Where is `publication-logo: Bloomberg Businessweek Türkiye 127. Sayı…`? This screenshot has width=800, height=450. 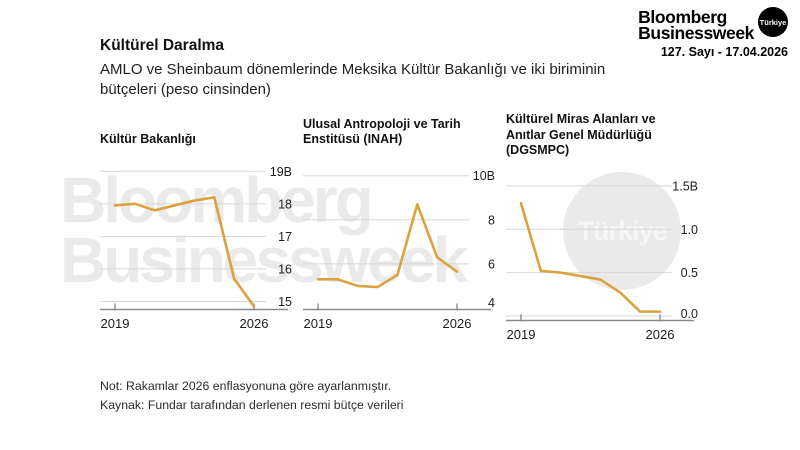
publication-logo: Bloomberg Businessweek Türkiye 127. Sayı… is located at coordinates (713, 33).